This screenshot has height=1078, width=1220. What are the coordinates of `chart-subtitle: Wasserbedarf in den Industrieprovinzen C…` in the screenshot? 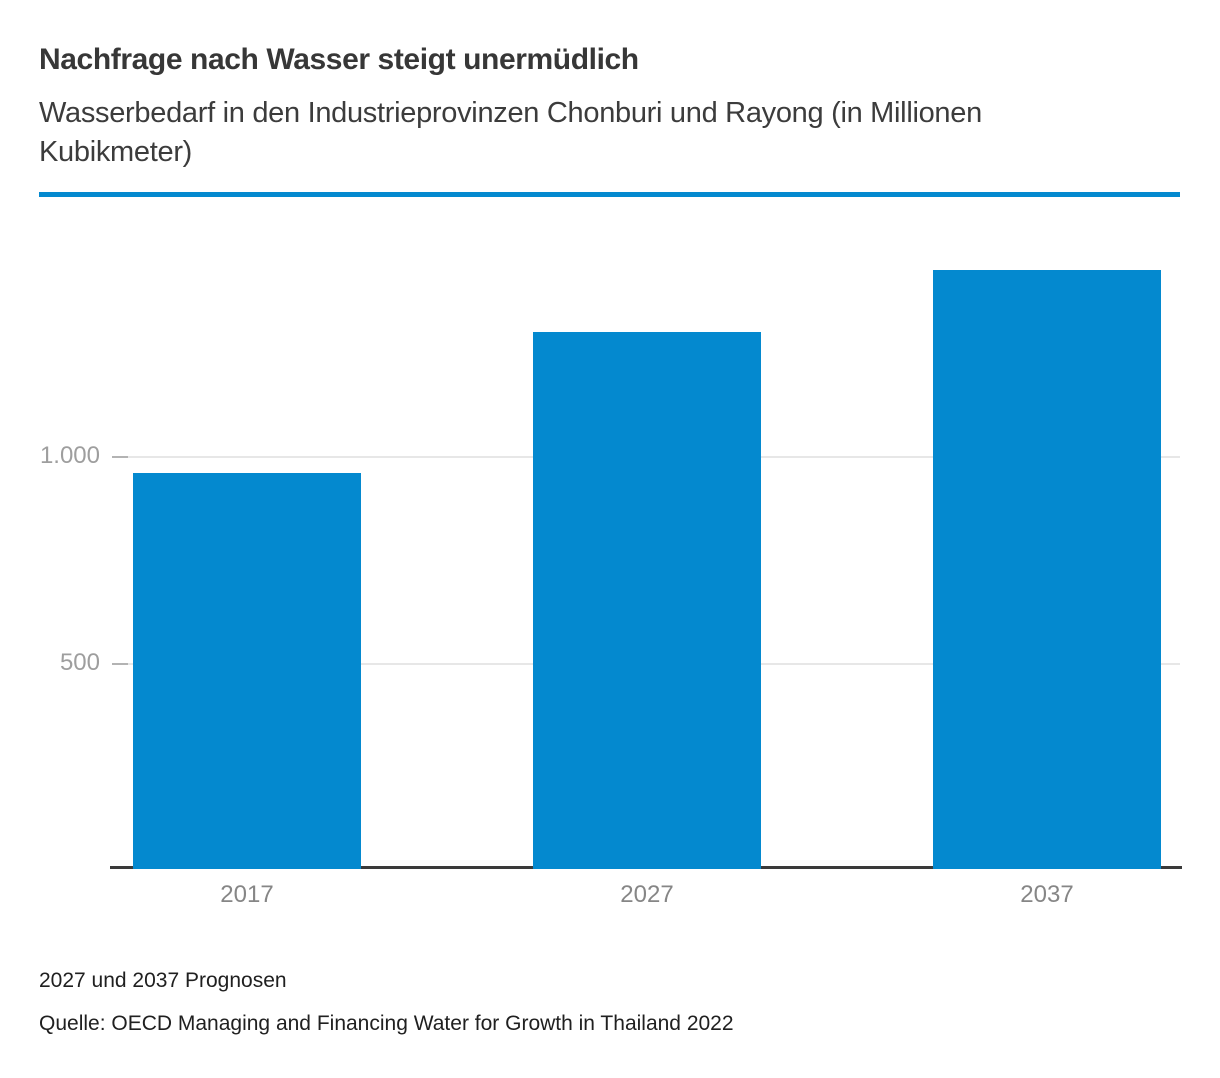 It's located at (510, 132).